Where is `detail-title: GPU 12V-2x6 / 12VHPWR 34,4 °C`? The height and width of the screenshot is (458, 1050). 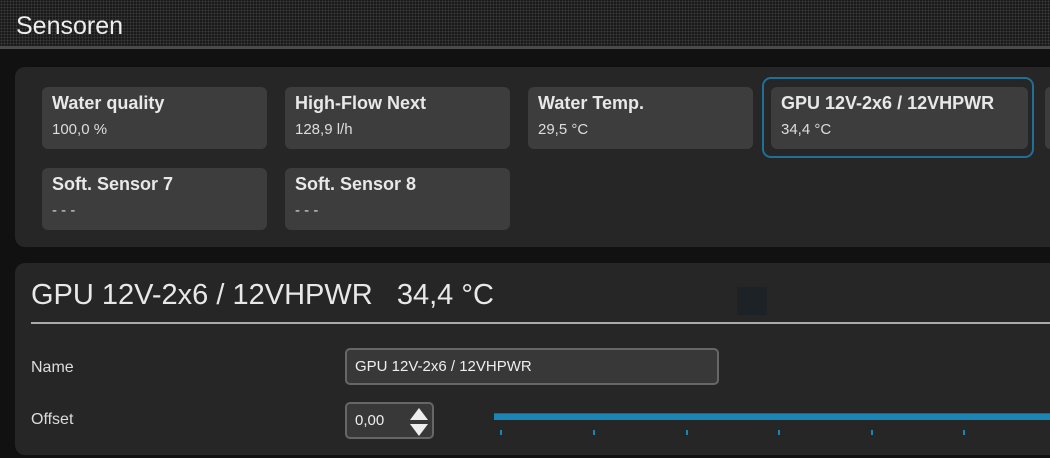 detail-title: GPU 12V-2x6 / 12VHPWR 34,4 °C is located at coordinates (262, 295).